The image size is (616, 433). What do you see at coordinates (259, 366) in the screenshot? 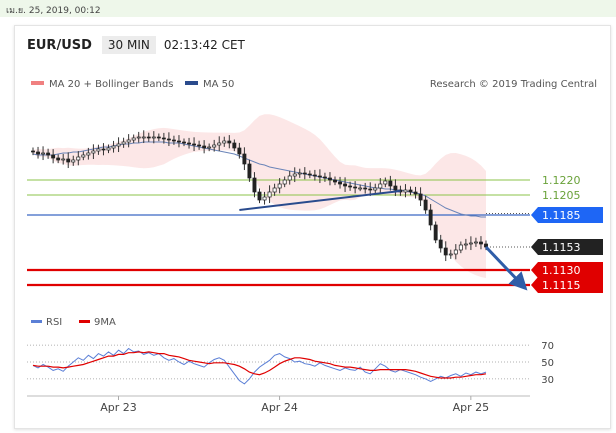
I see `rsi-line` at bounding box center [259, 366].